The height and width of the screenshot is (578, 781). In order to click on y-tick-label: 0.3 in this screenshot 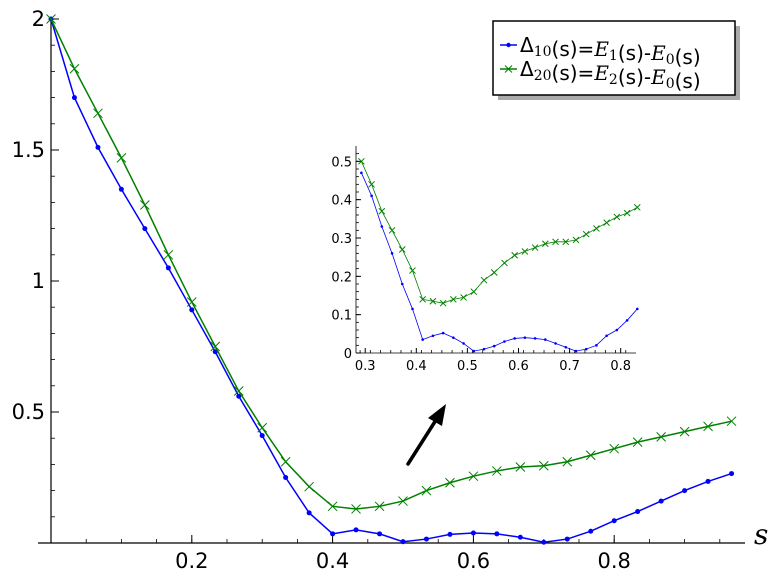, I will do `click(341, 239)`.